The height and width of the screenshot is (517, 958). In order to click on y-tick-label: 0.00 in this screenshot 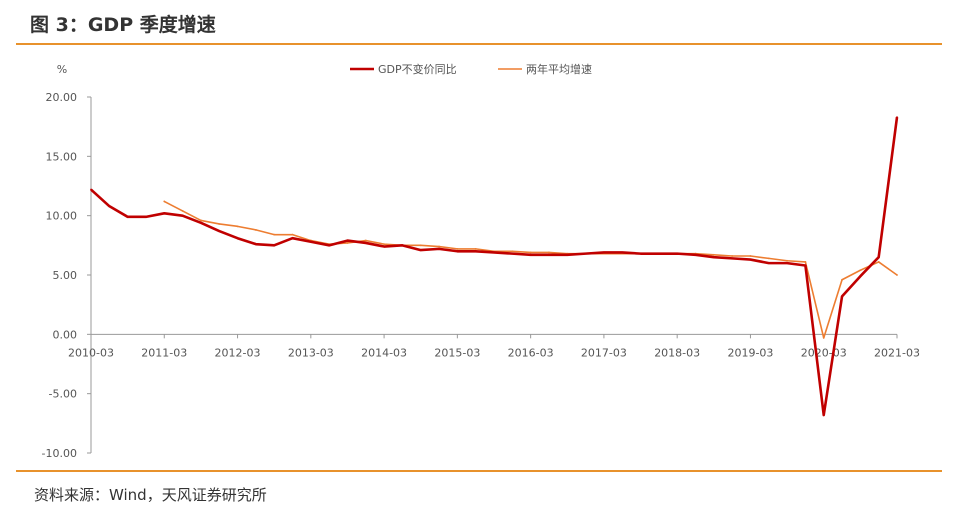, I will do `click(65, 334)`.